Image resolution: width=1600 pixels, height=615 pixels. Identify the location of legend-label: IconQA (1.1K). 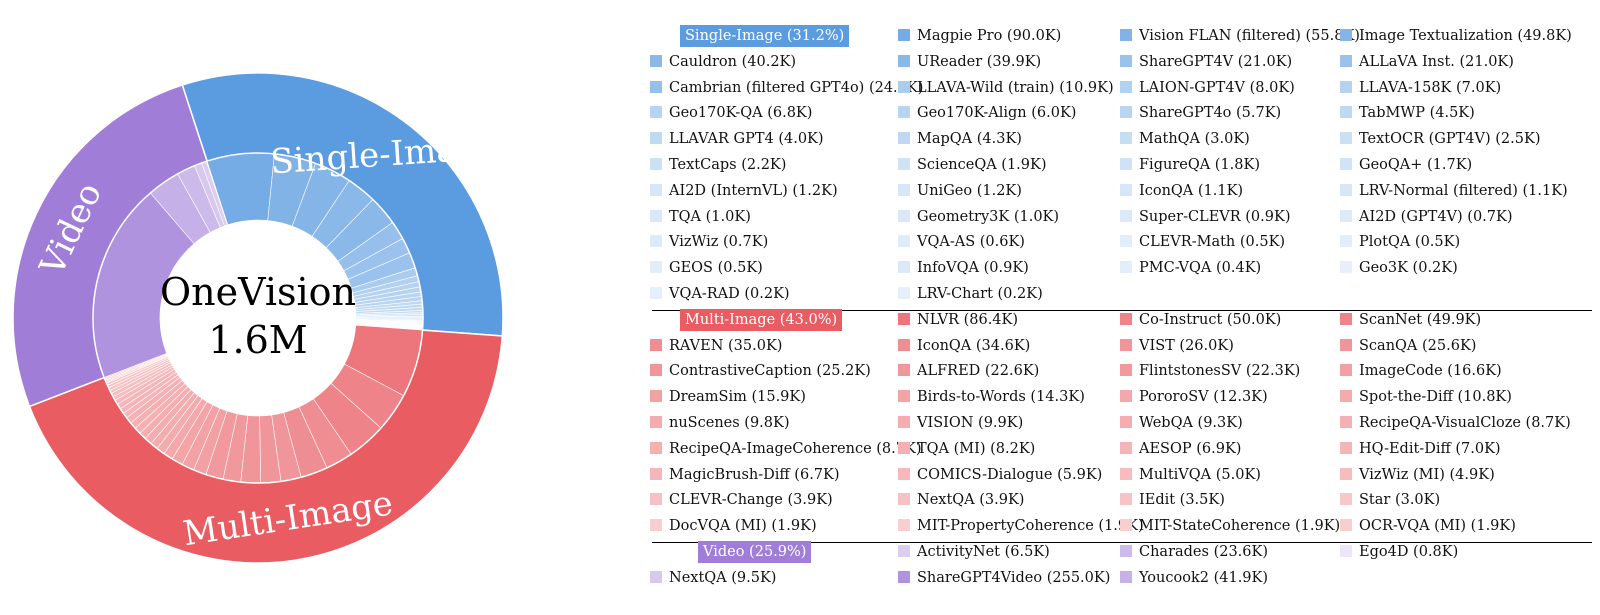
(1191, 190).